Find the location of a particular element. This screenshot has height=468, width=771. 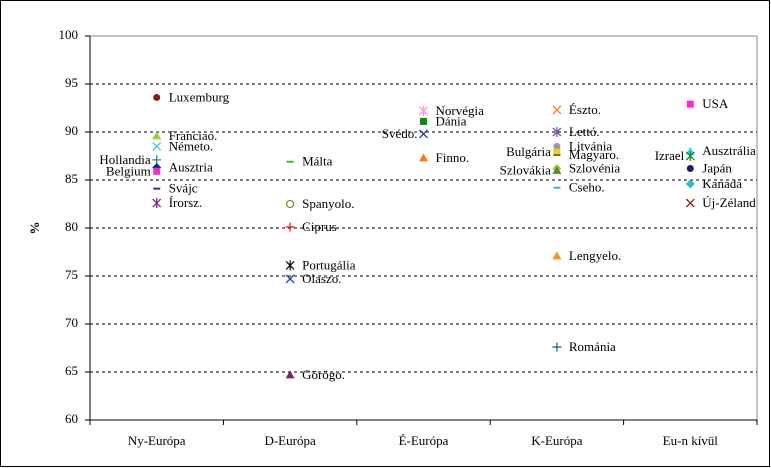

point-label: Magyaro. is located at coordinates (594, 154).